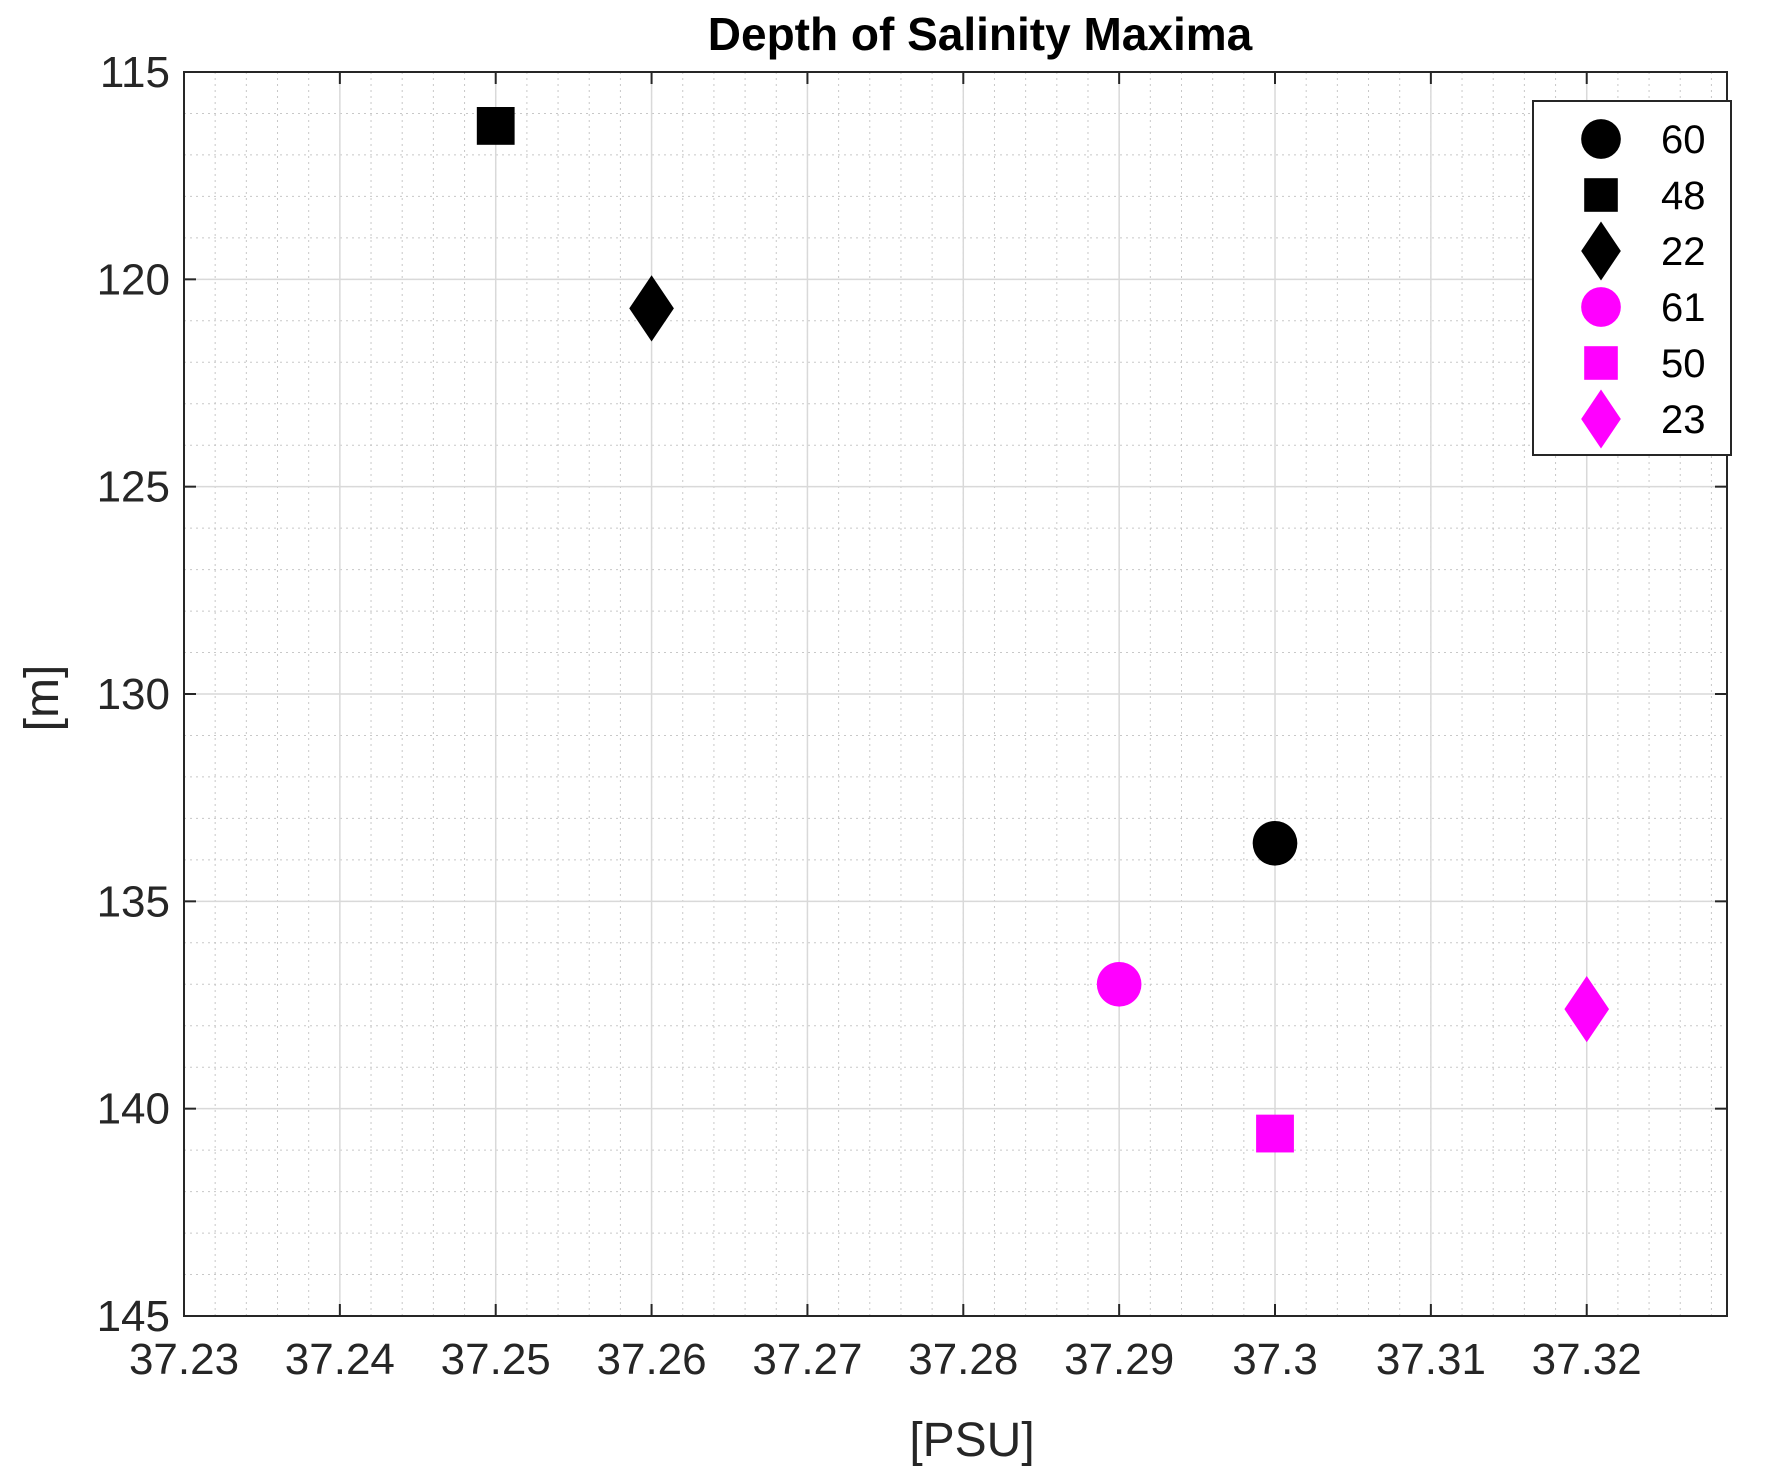 The width and height of the screenshot is (1773, 1477). What do you see at coordinates (133, 487) in the screenshot?
I see `y-tick-label: 125` at bounding box center [133, 487].